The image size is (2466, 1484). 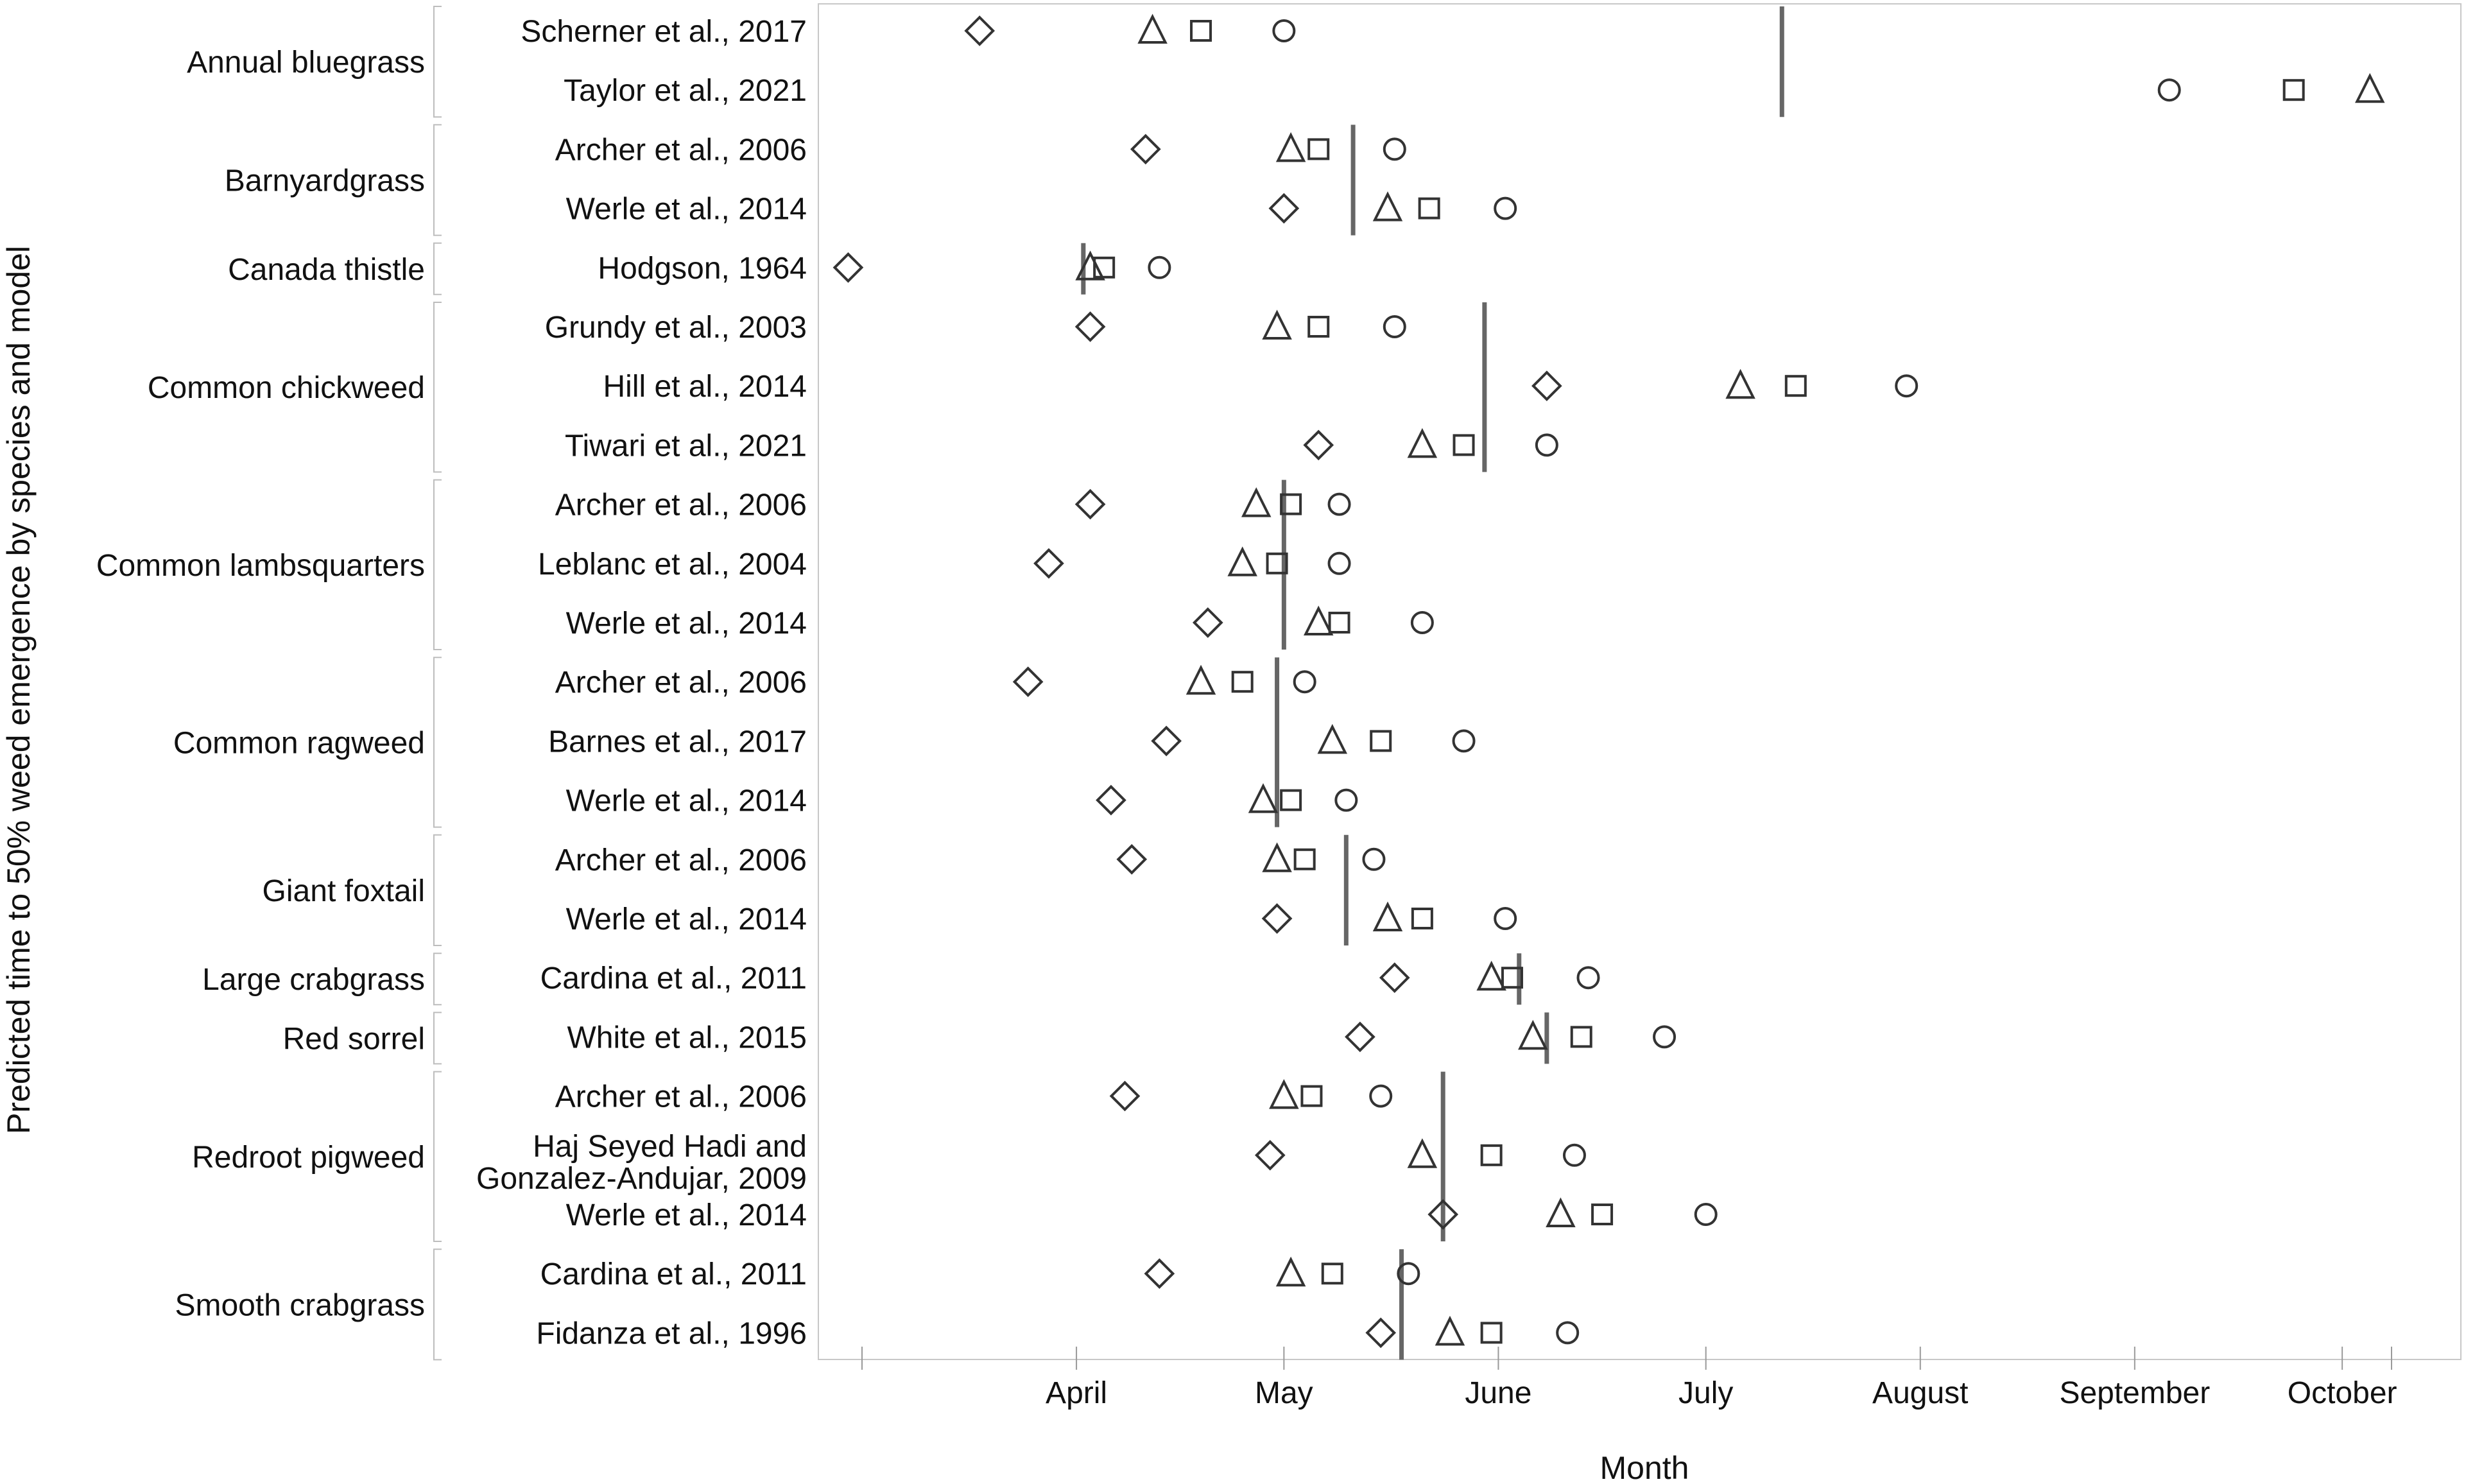 What do you see at coordinates (705, 387) in the screenshot?
I see `row-label: Hill et al., 2014` at bounding box center [705, 387].